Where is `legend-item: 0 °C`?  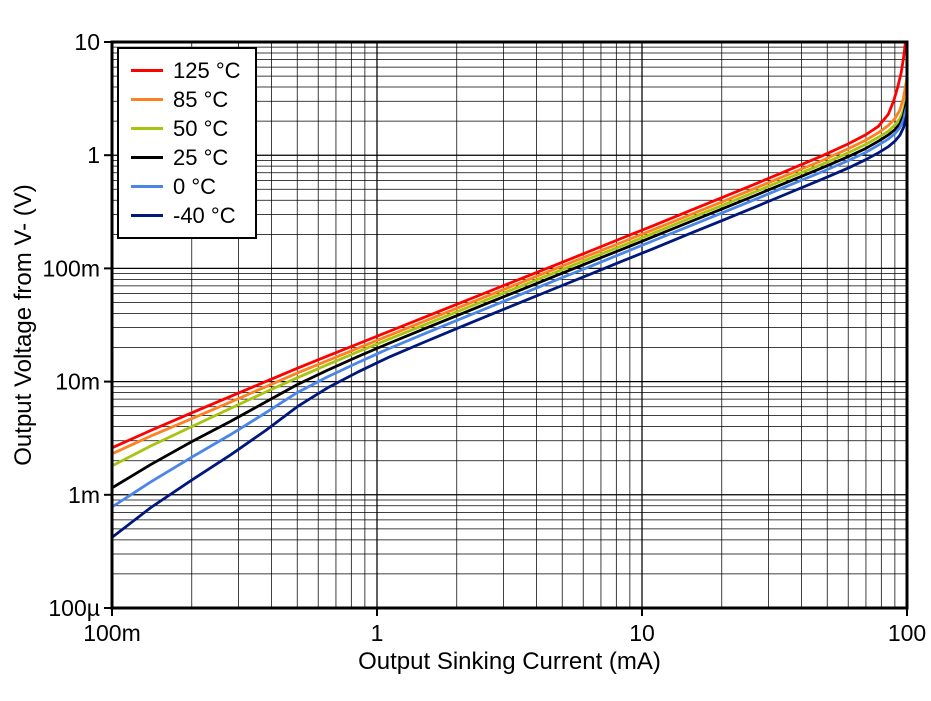
legend-item: 0 °C is located at coordinates (186, 186).